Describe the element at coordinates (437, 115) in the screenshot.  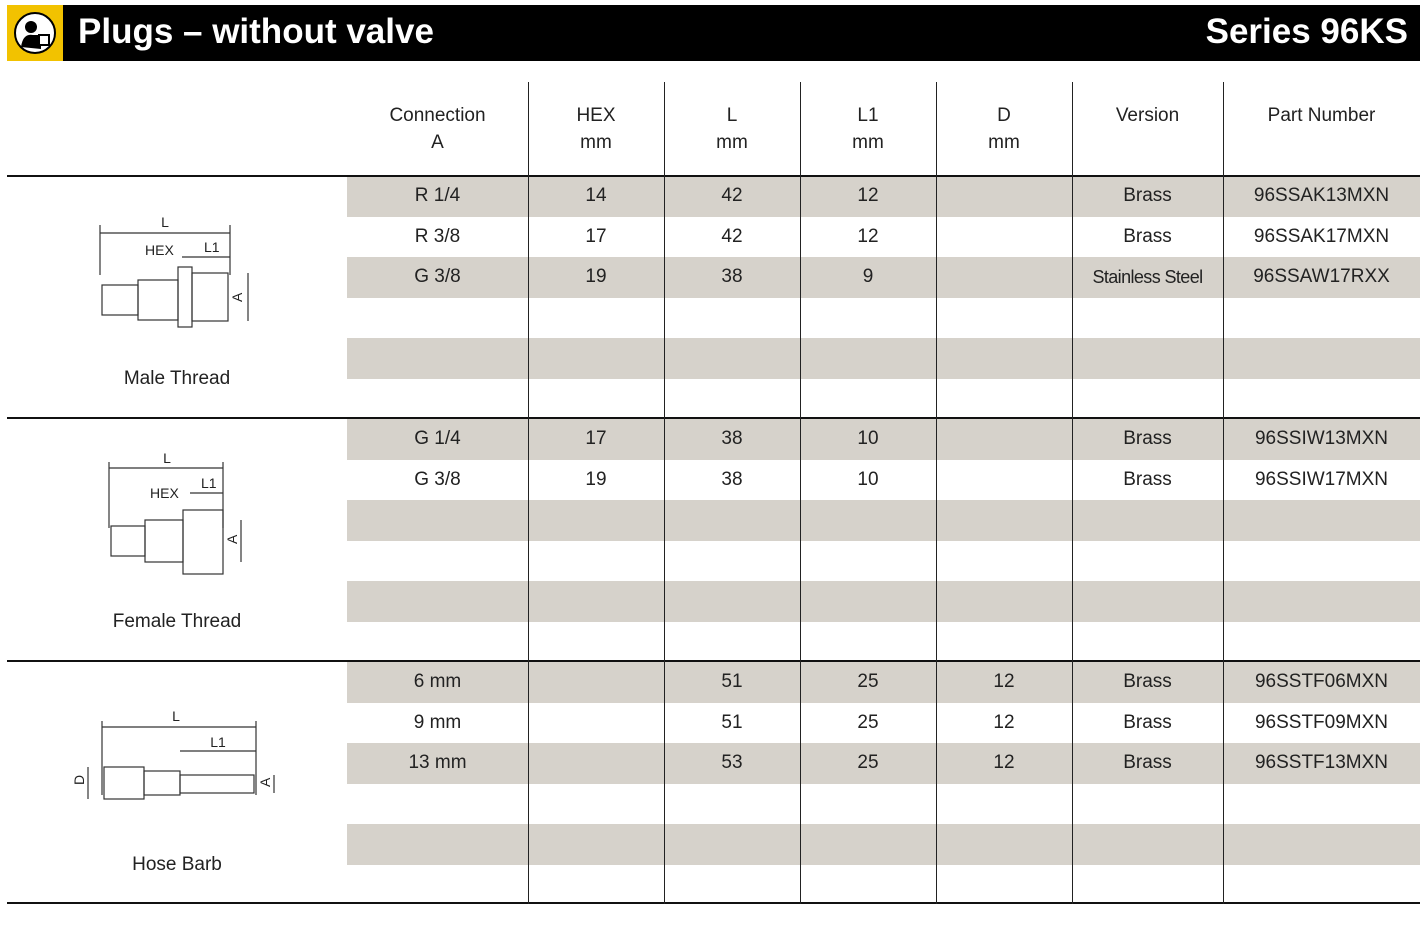
I see `column-header: Connection` at that location.